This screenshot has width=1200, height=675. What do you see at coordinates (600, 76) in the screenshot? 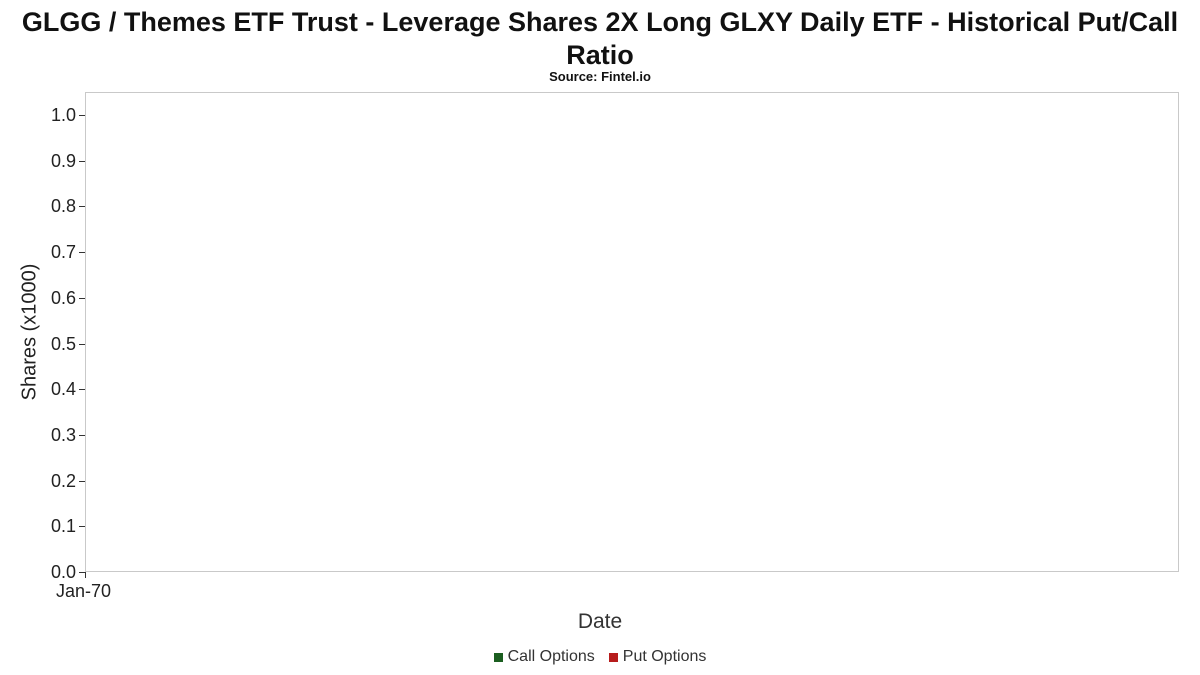
I see `chart-subtitle: Source: Fintel.io` at bounding box center [600, 76].